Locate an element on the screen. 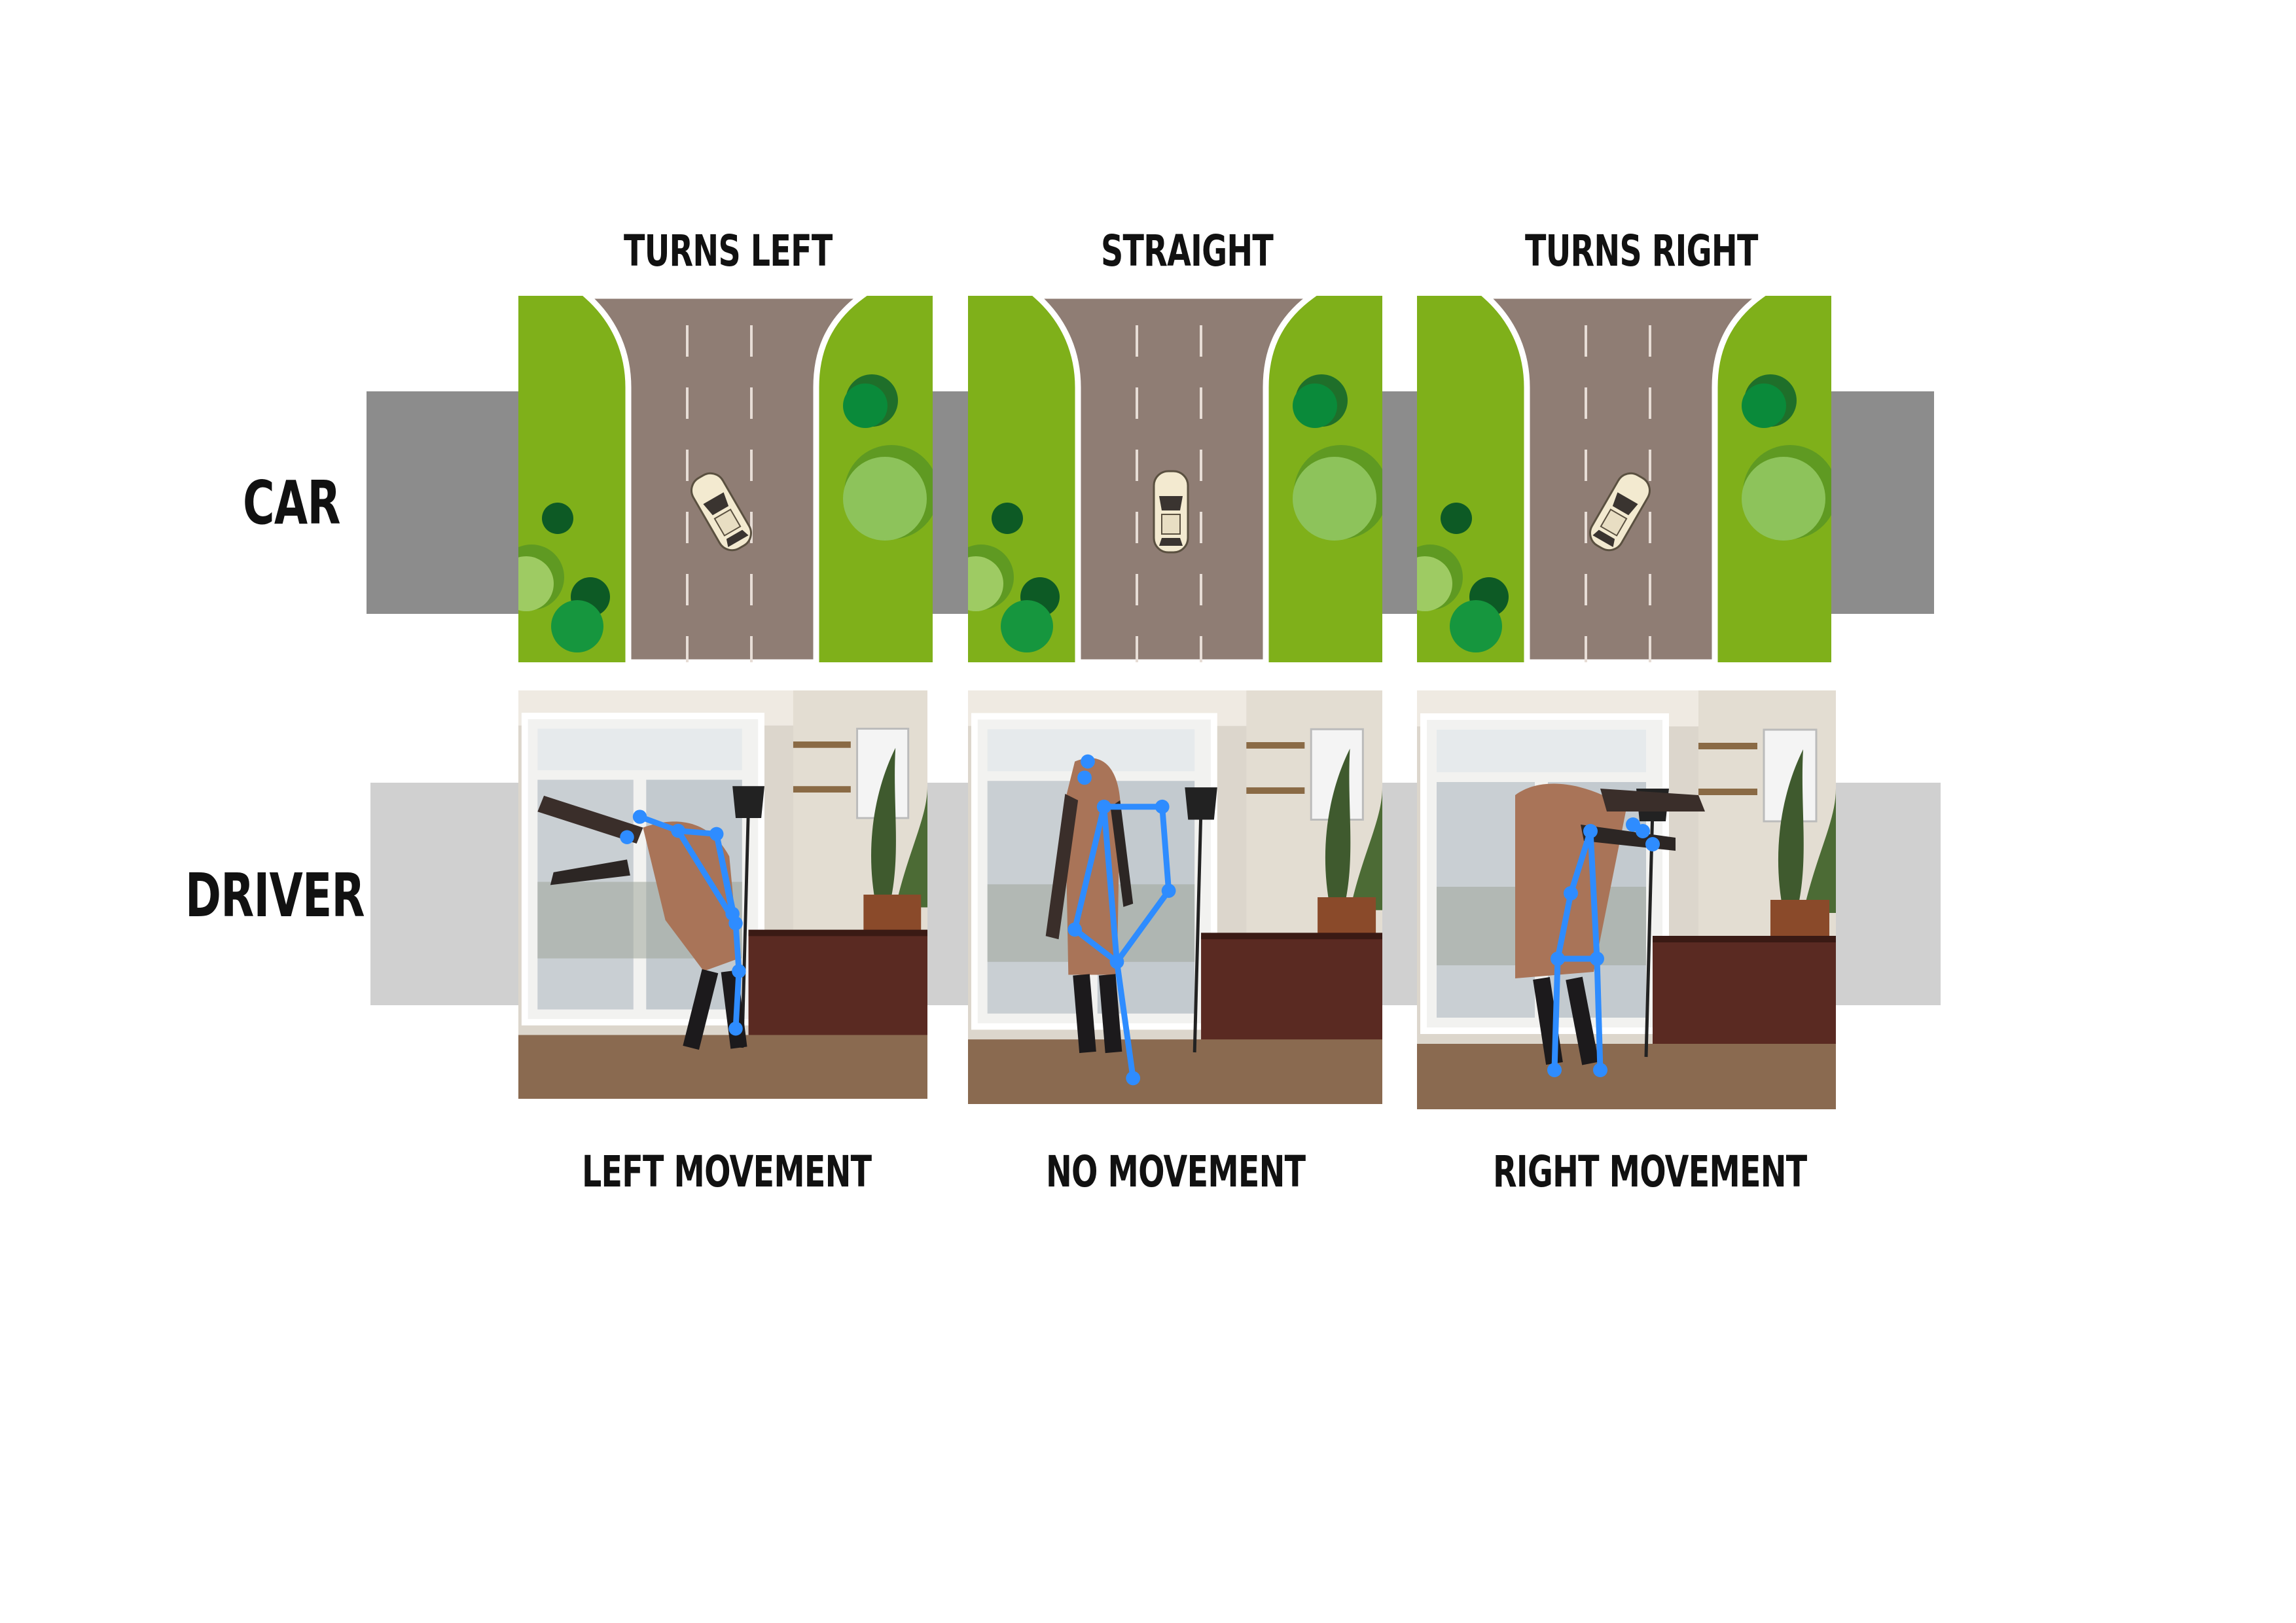  road-tile-straight is located at coordinates (1175, 479).